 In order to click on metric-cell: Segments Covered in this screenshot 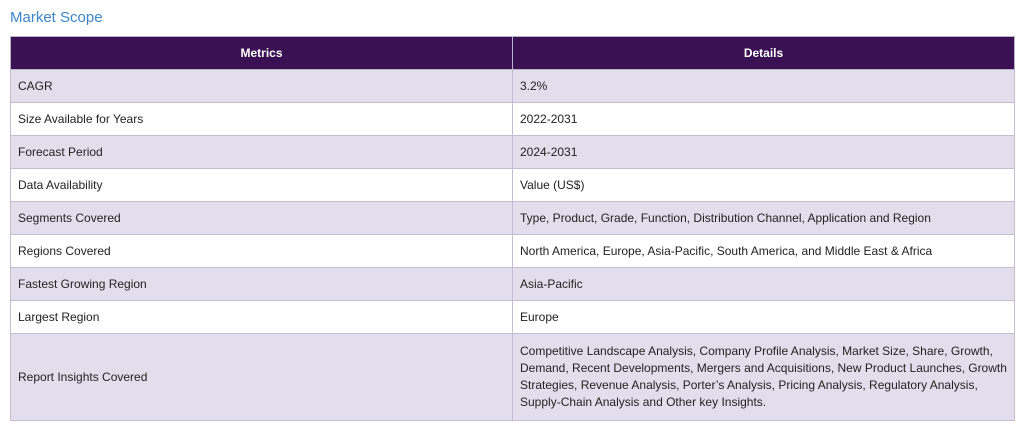, I will do `click(261, 218)`.